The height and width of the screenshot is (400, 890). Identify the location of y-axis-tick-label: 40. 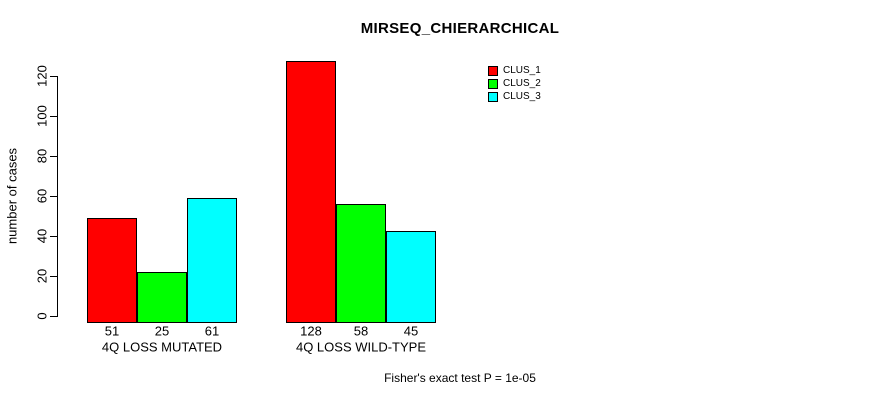
(42, 236).